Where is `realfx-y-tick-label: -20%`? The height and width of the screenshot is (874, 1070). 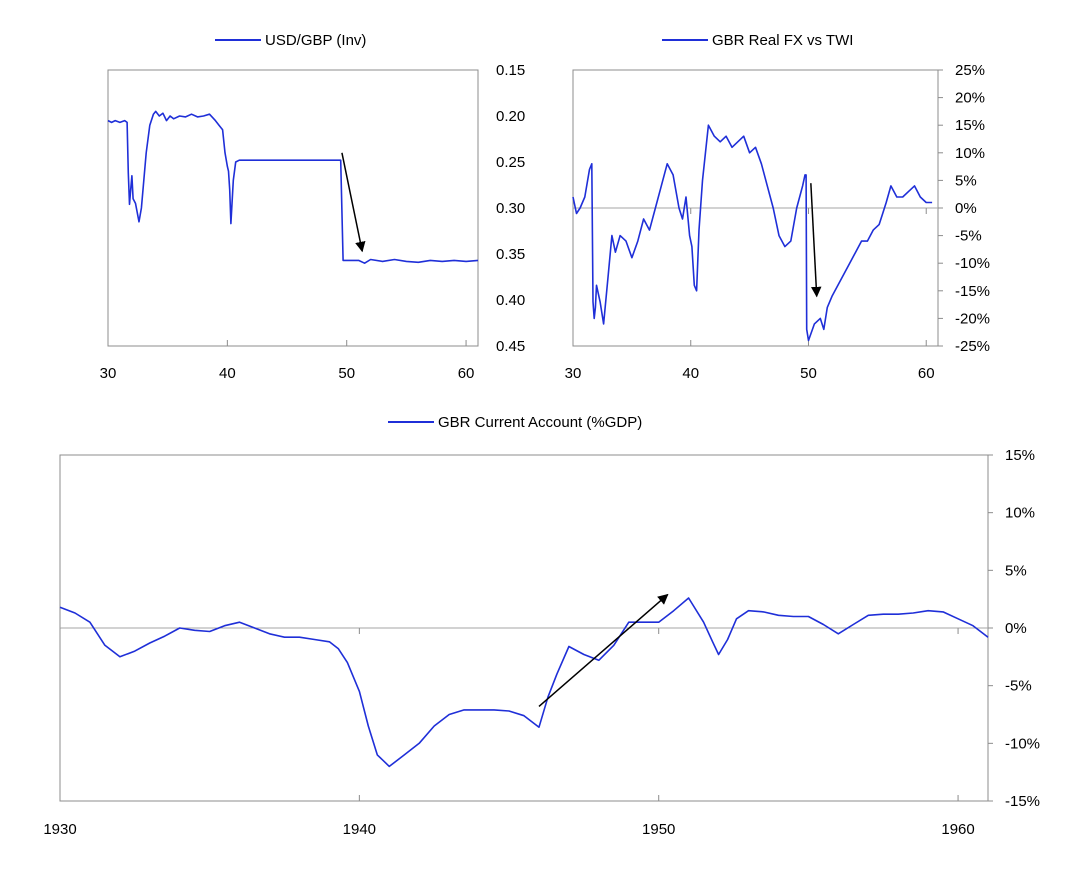
realfx-y-tick-label: -20% is located at coordinates (972, 318).